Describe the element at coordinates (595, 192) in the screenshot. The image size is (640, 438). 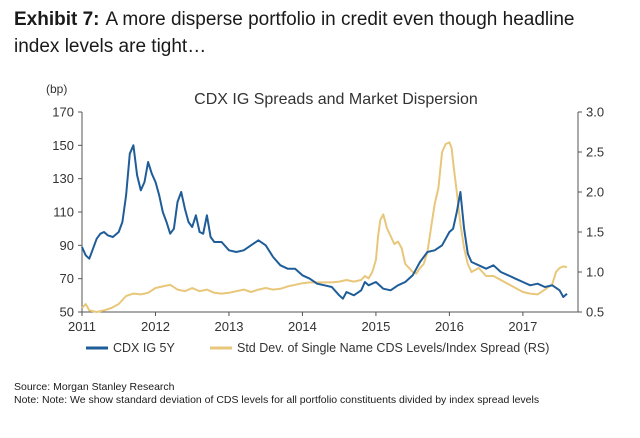
I see `right-tick-label: 2.0` at that location.